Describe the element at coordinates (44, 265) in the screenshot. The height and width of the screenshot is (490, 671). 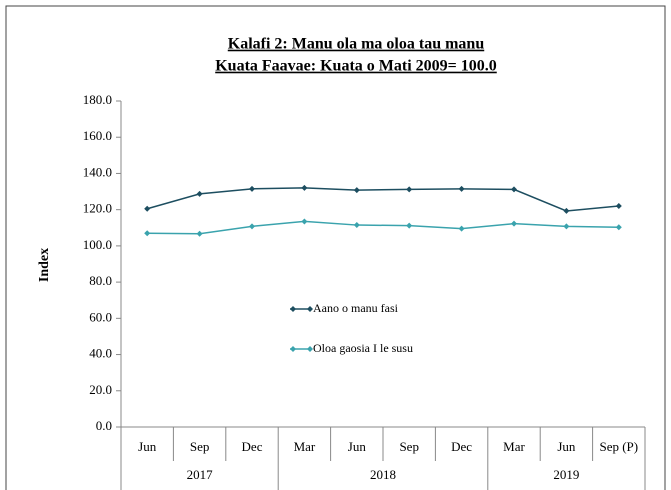
I see `y-axis-label: Index` at that location.